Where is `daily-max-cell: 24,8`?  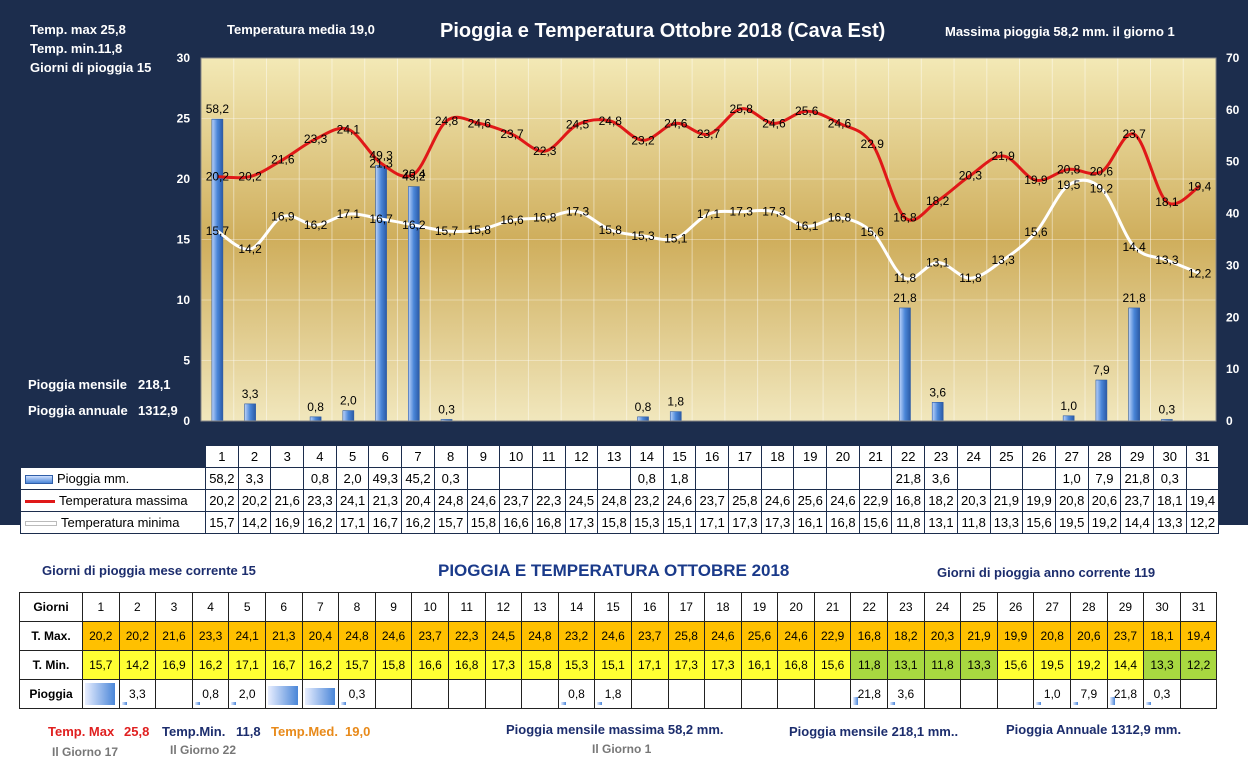
daily-max-cell: 24,8 is located at coordinates (357, 636).